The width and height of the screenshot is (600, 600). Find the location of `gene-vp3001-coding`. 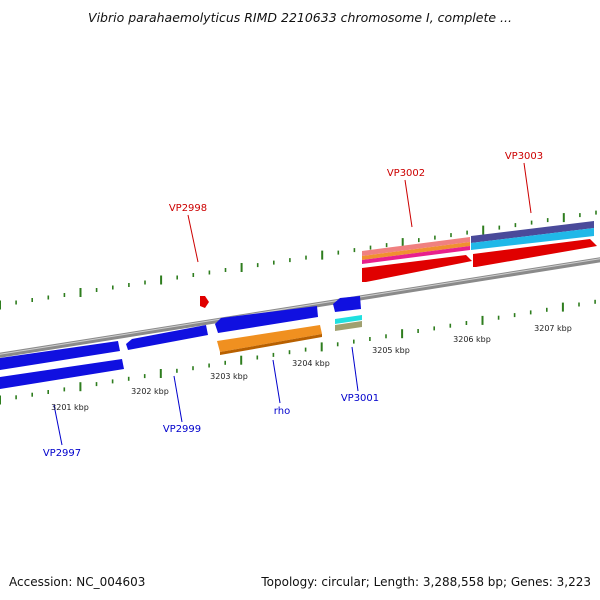

gene-vp3001-coding is located at coordinates (347, 304).